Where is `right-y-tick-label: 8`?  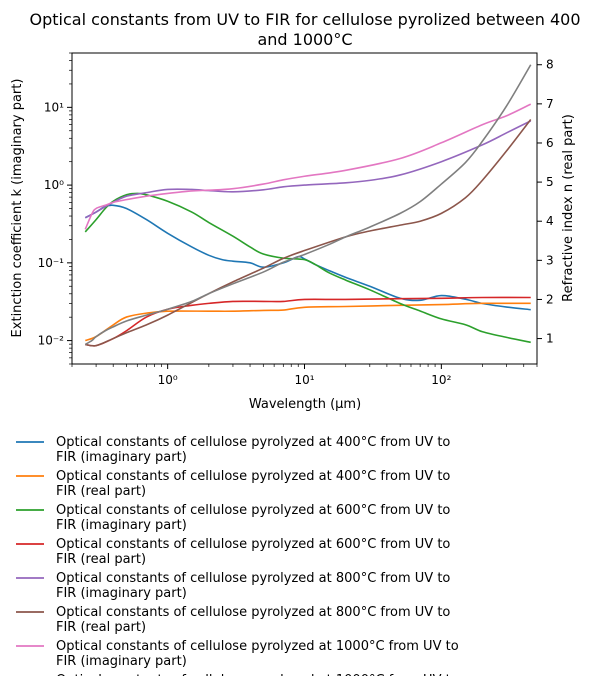
right-y-tick-label: 8 is located at coordinates (550, 65).